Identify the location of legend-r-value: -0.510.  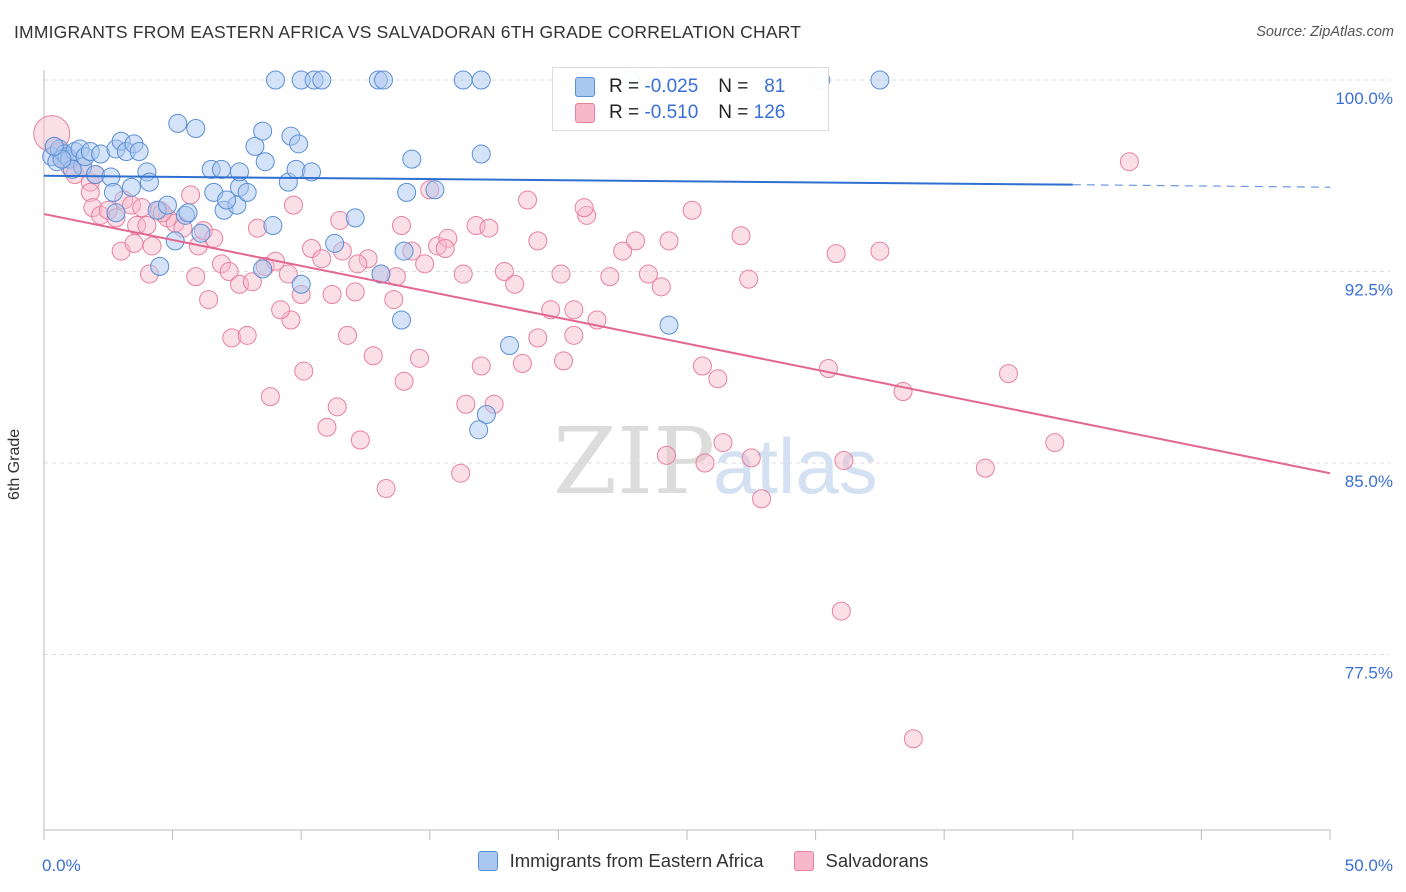
(671, 112).